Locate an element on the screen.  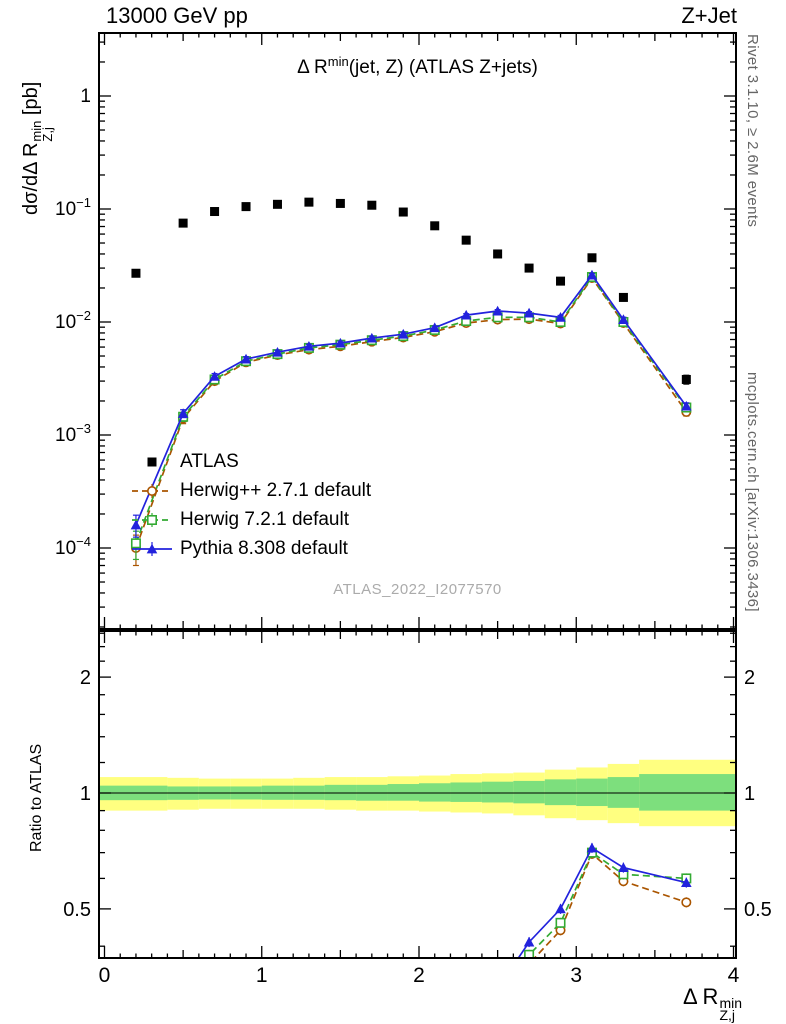
legend-label: Herwig++ 2.7.1 default is located at coordinates (276, 490).